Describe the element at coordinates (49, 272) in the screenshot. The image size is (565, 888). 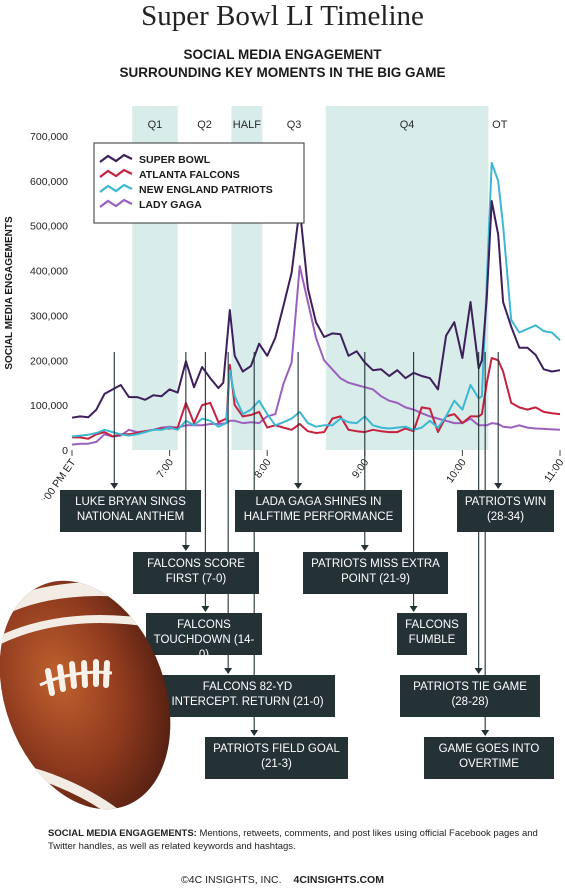
I see `y-tick-label: 400,000` at that location.